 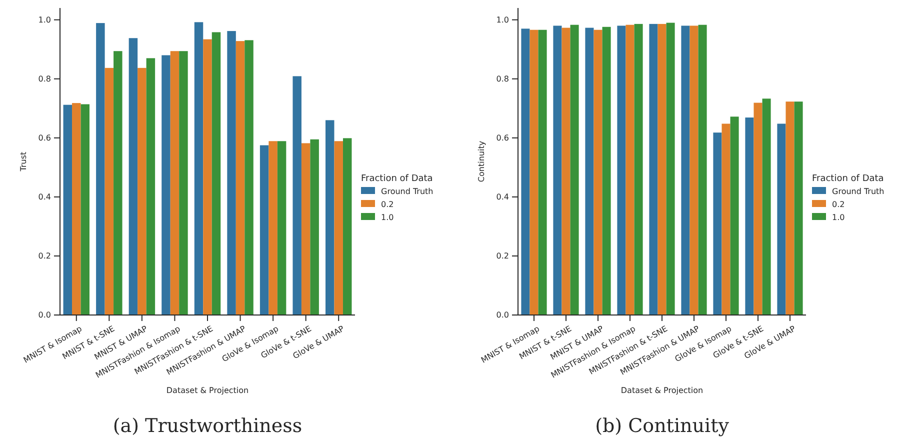 I want to click on y-axis-title: Continuity, so click(x=481, y=161).